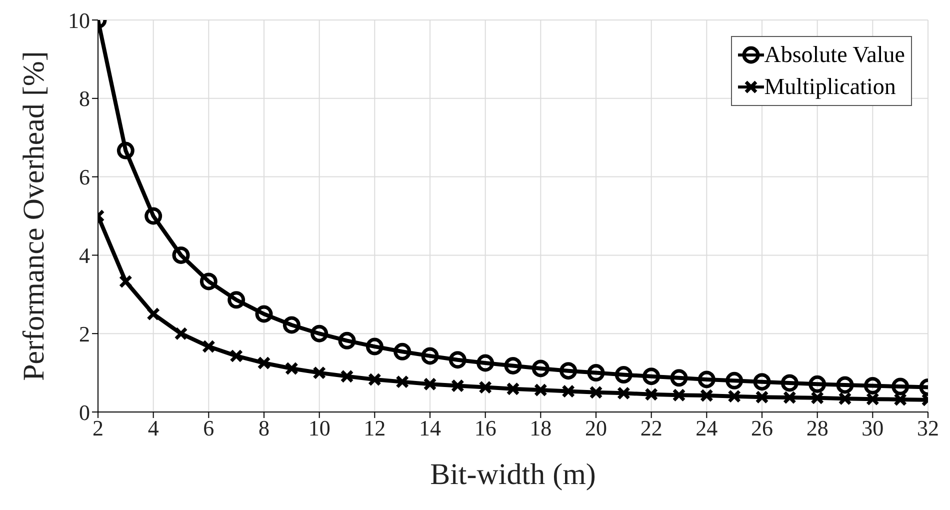 This screenshot has height=510, width=950. Describe the element at coordinates (830, 87) in the screenshot. I see `legend-label: Multiplication` at that location.